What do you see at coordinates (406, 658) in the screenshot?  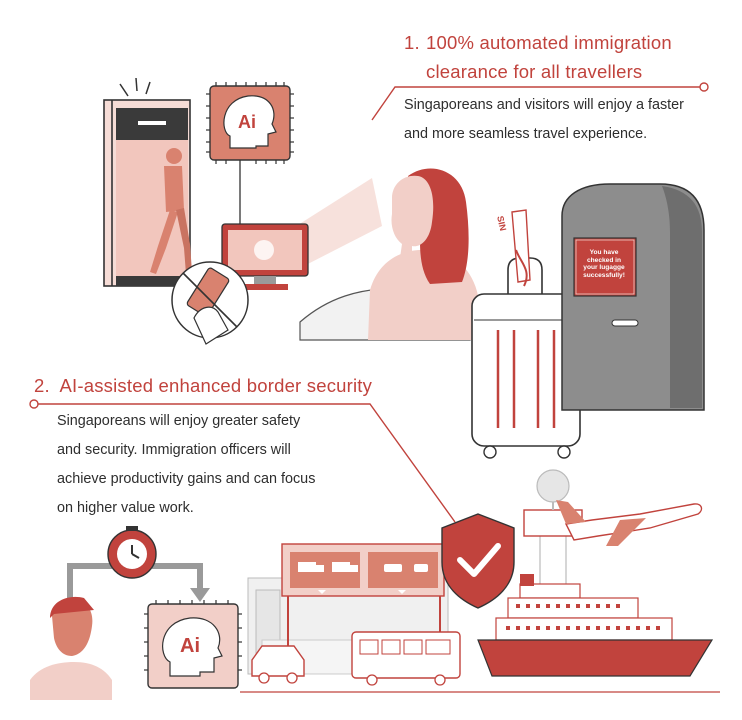 I see `bus-icon` at bounding box center [406, 658].